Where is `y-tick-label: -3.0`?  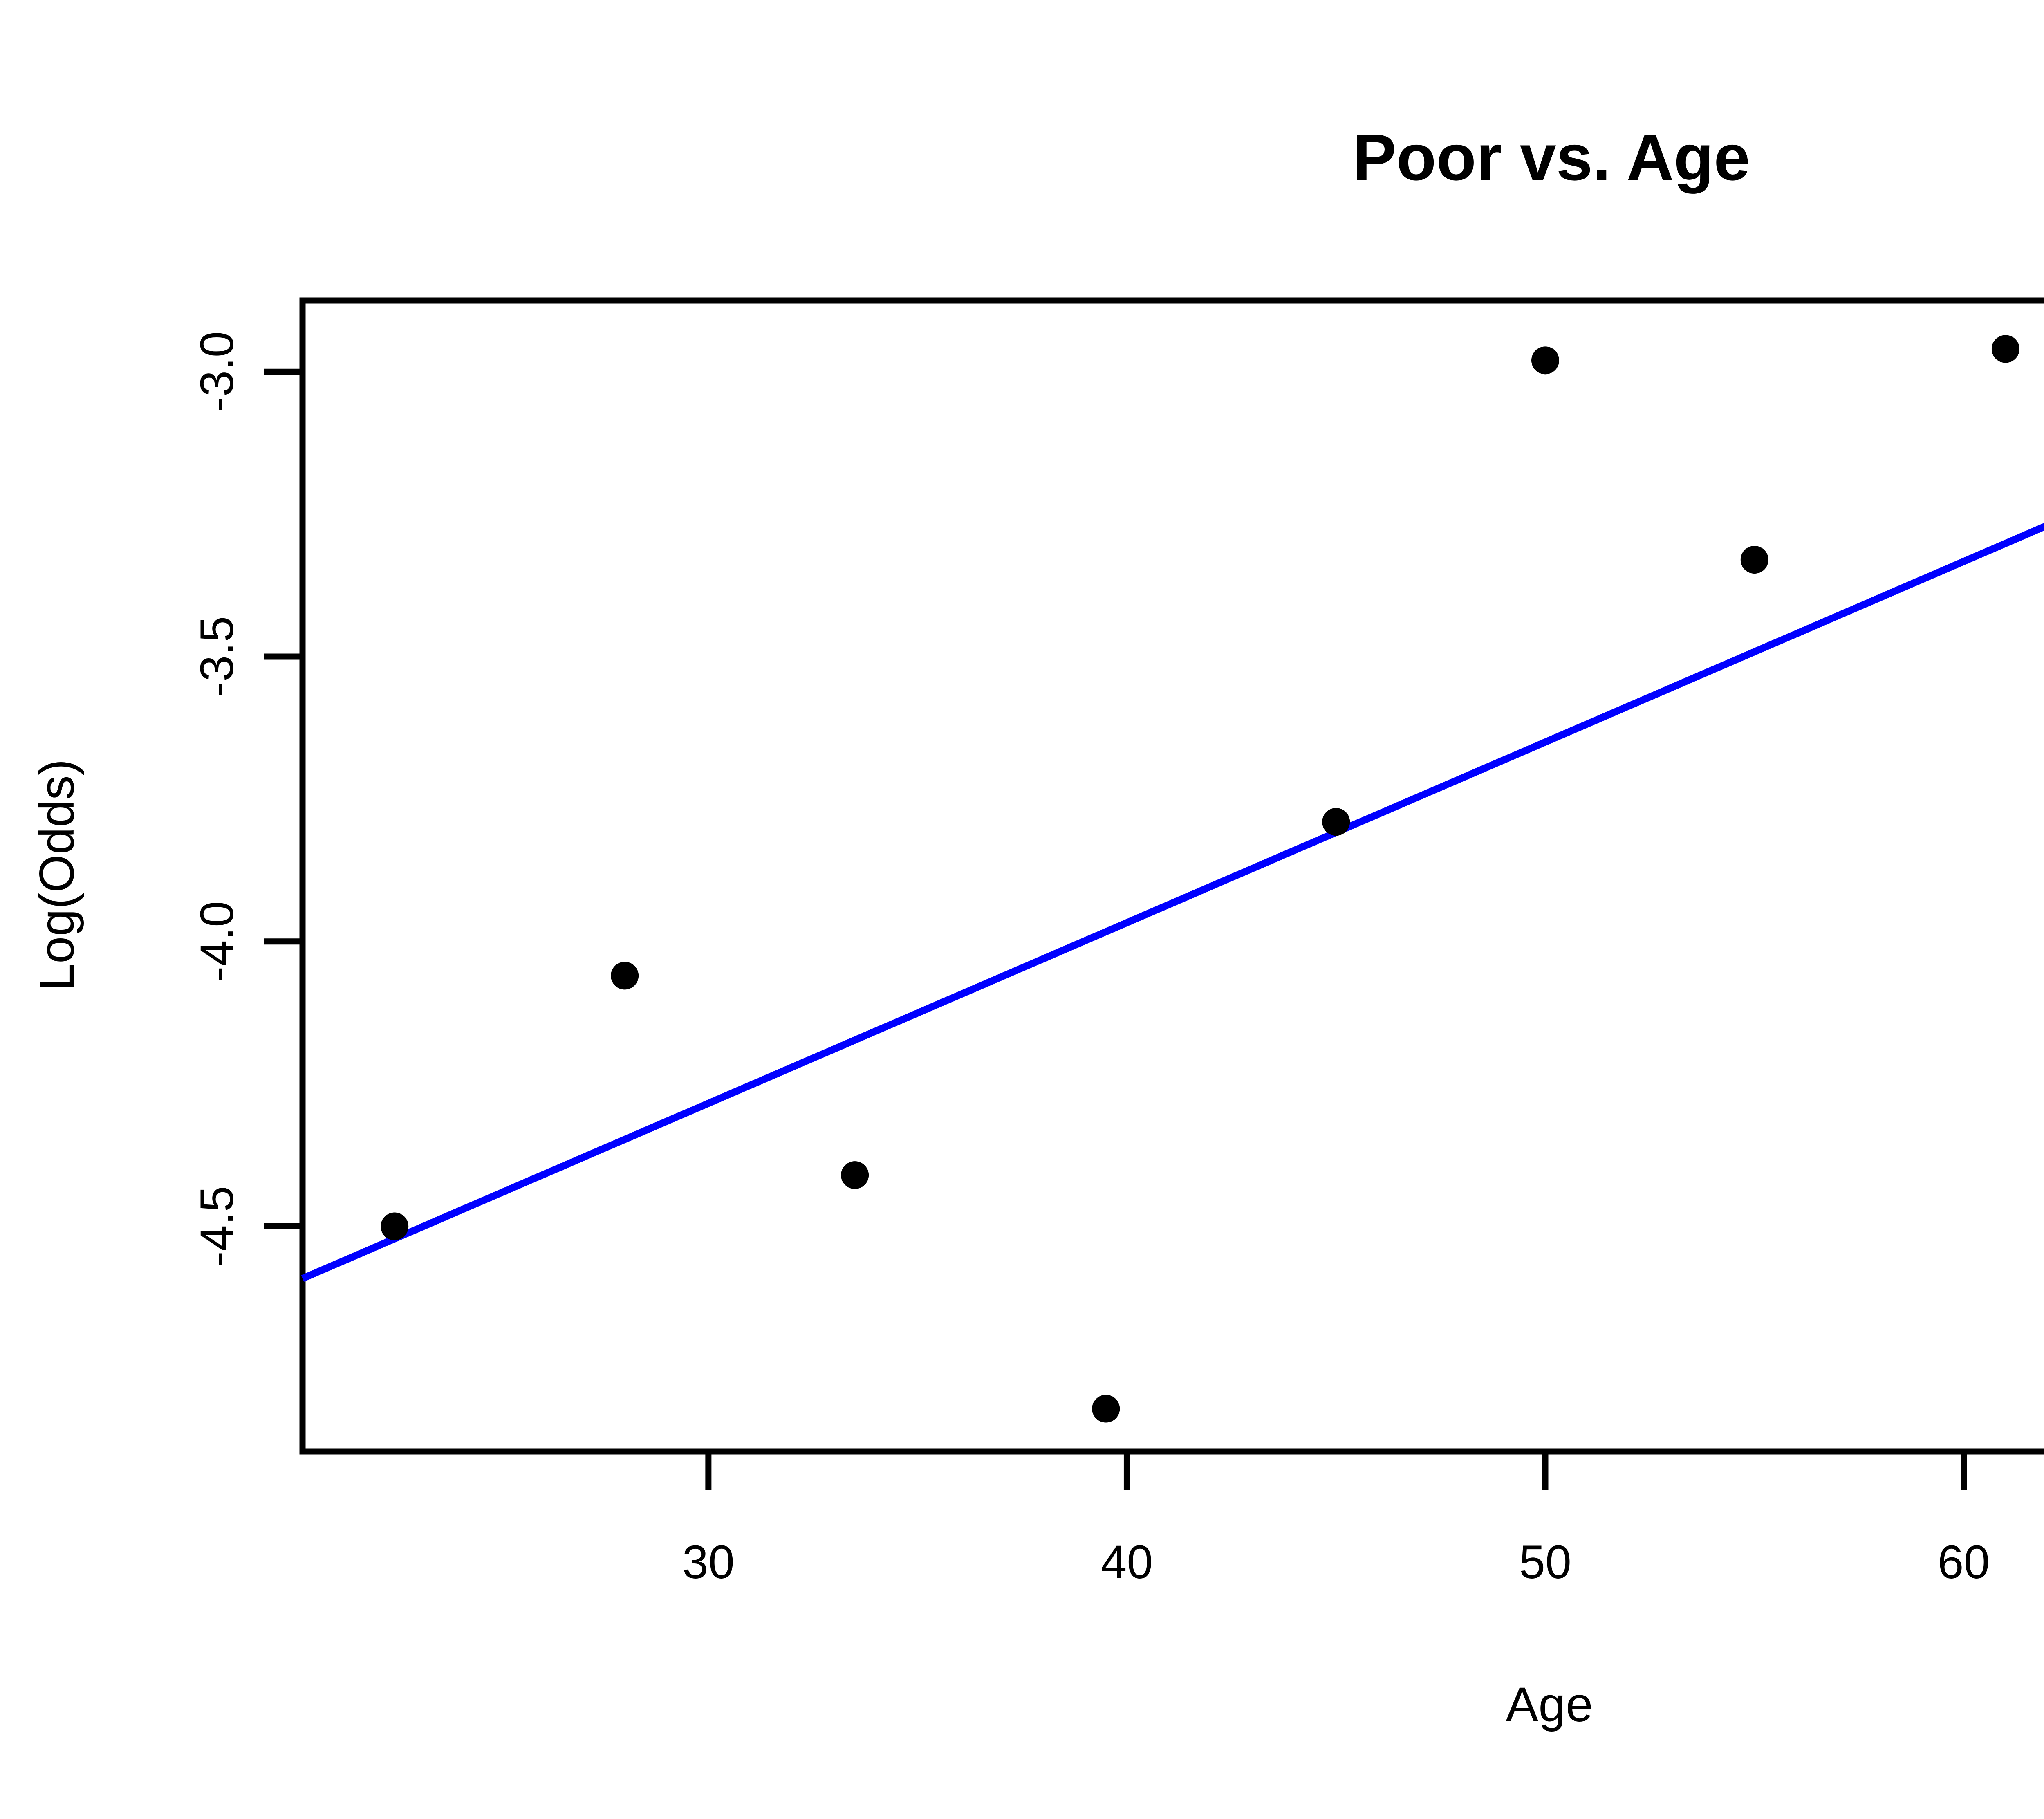
y-tick-label: -3.0 is located at coordinates (217, 371).